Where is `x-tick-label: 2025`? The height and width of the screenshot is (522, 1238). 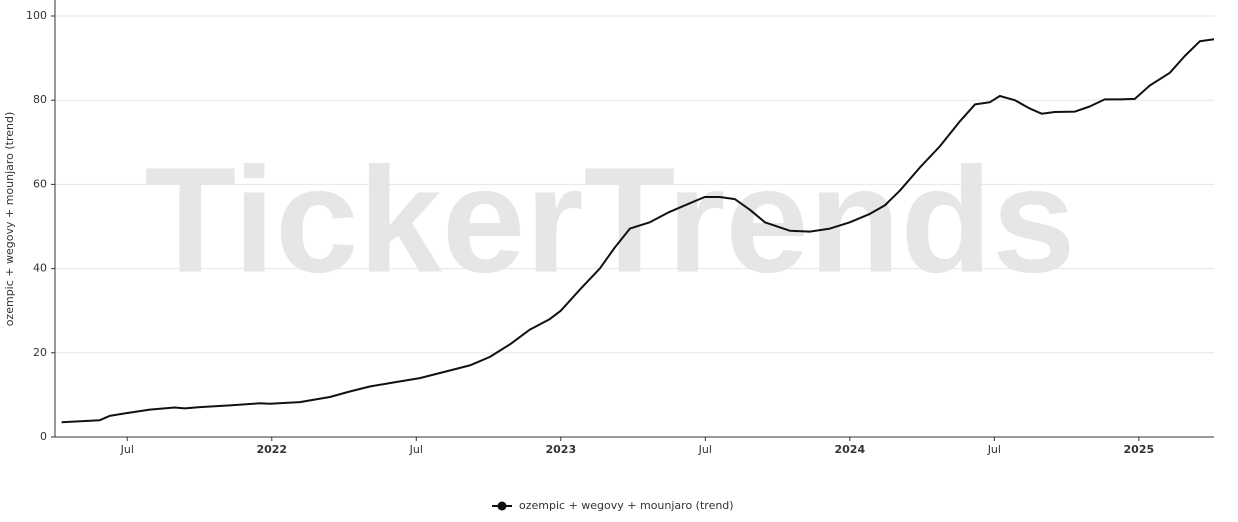 x-tick-label: 2025 is located at coordinates (1139, 449).